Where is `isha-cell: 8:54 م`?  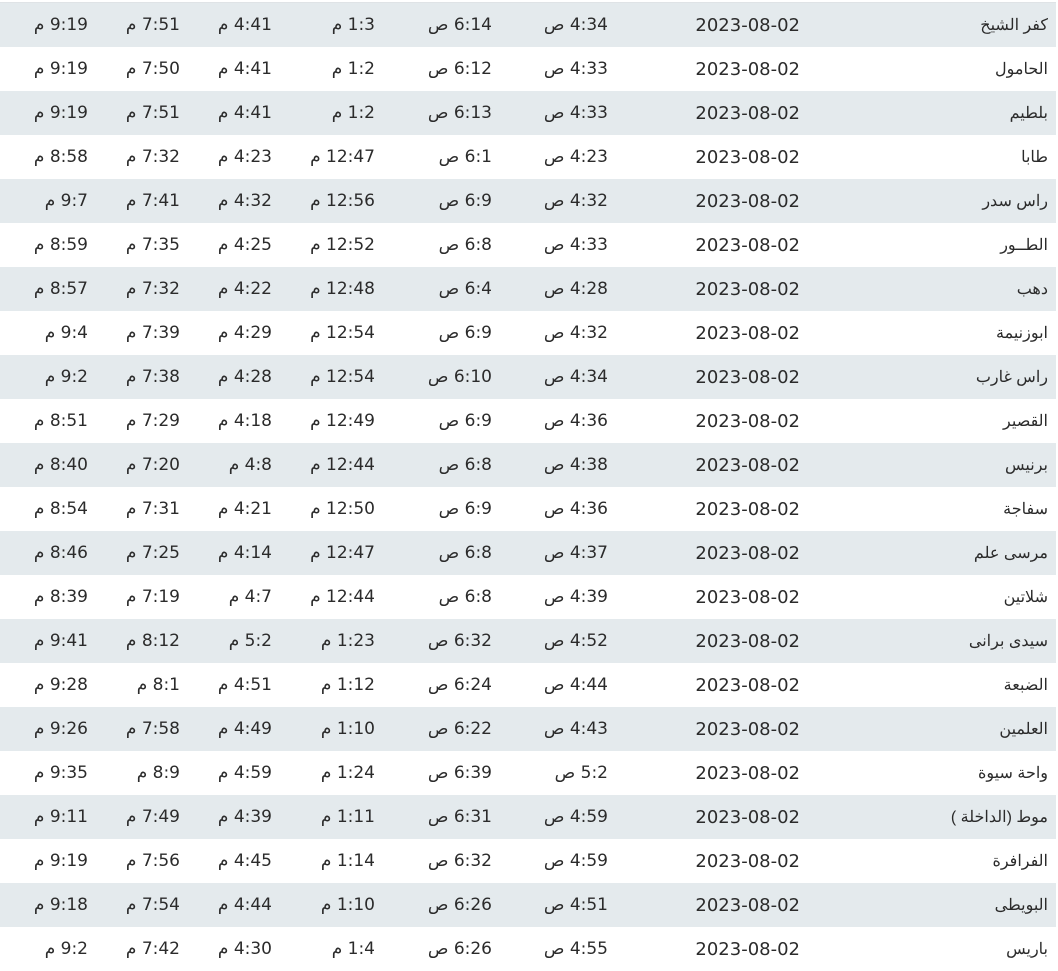 isha-cell: 8:54 م is located at coordinates (48, 509).